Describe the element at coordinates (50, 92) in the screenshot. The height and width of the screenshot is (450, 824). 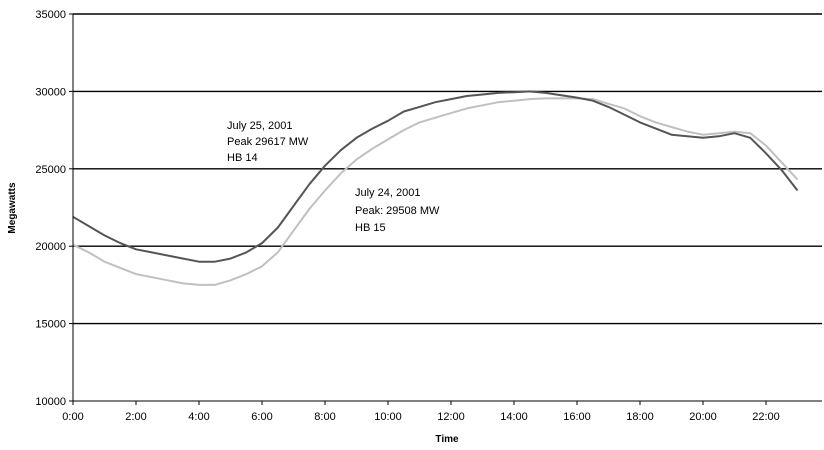
I see `y-tick-30000: 30000` at that location.